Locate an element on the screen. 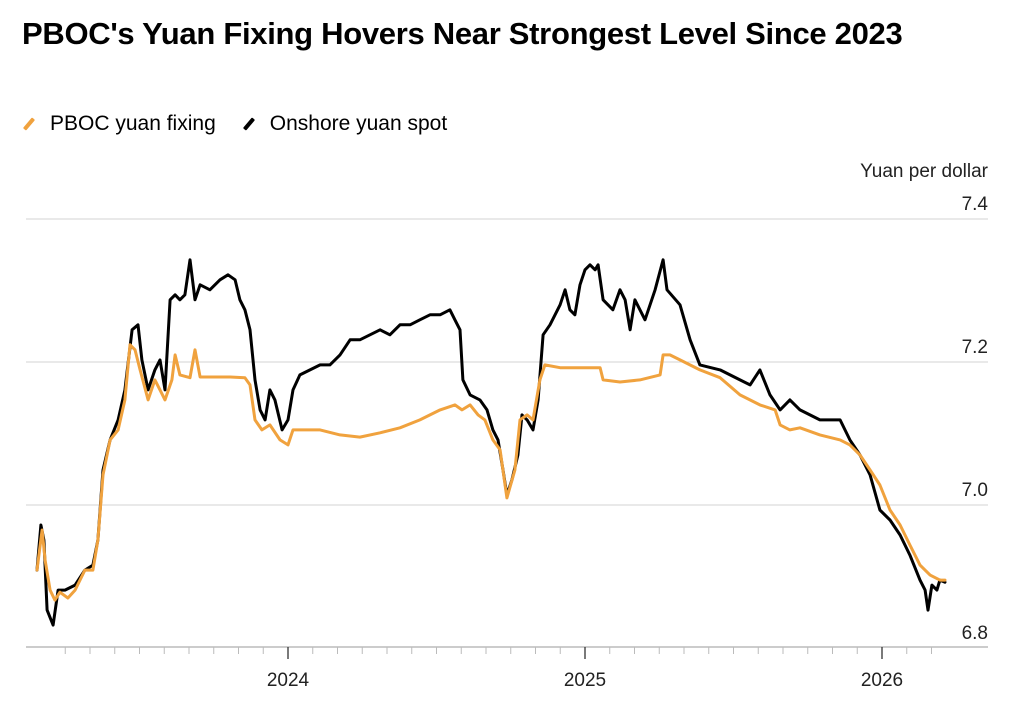 The width and height of the screenshot is (1024, 705). legend-item-spot: Onshore yuan spot is located at coordinates (344, 124).